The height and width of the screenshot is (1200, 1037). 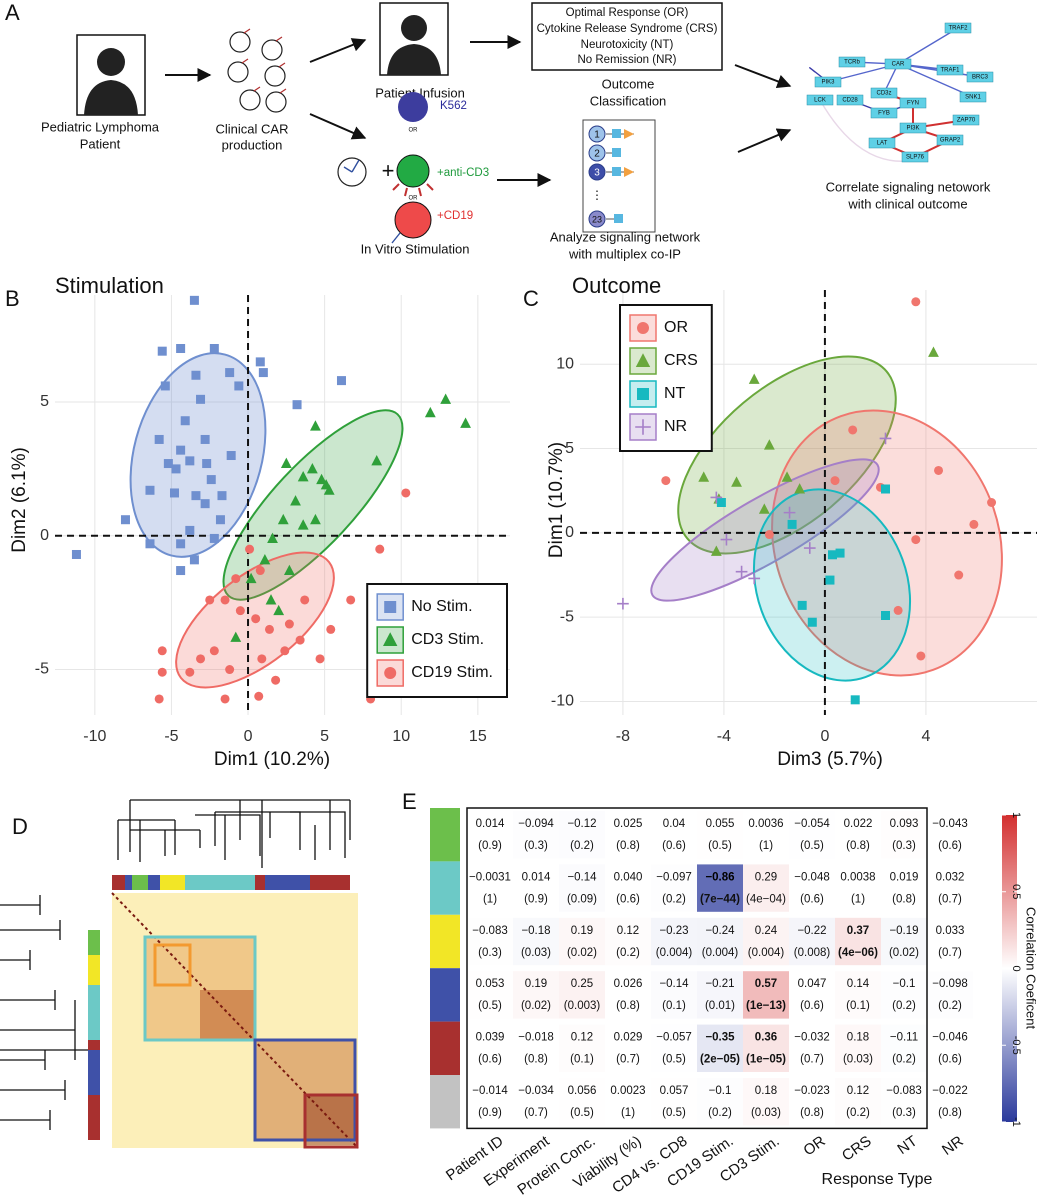 What do you see at coordinates (858, 931) in the screenshot?
I see `cell-value: 0.37` at bounding box center [858, 931].